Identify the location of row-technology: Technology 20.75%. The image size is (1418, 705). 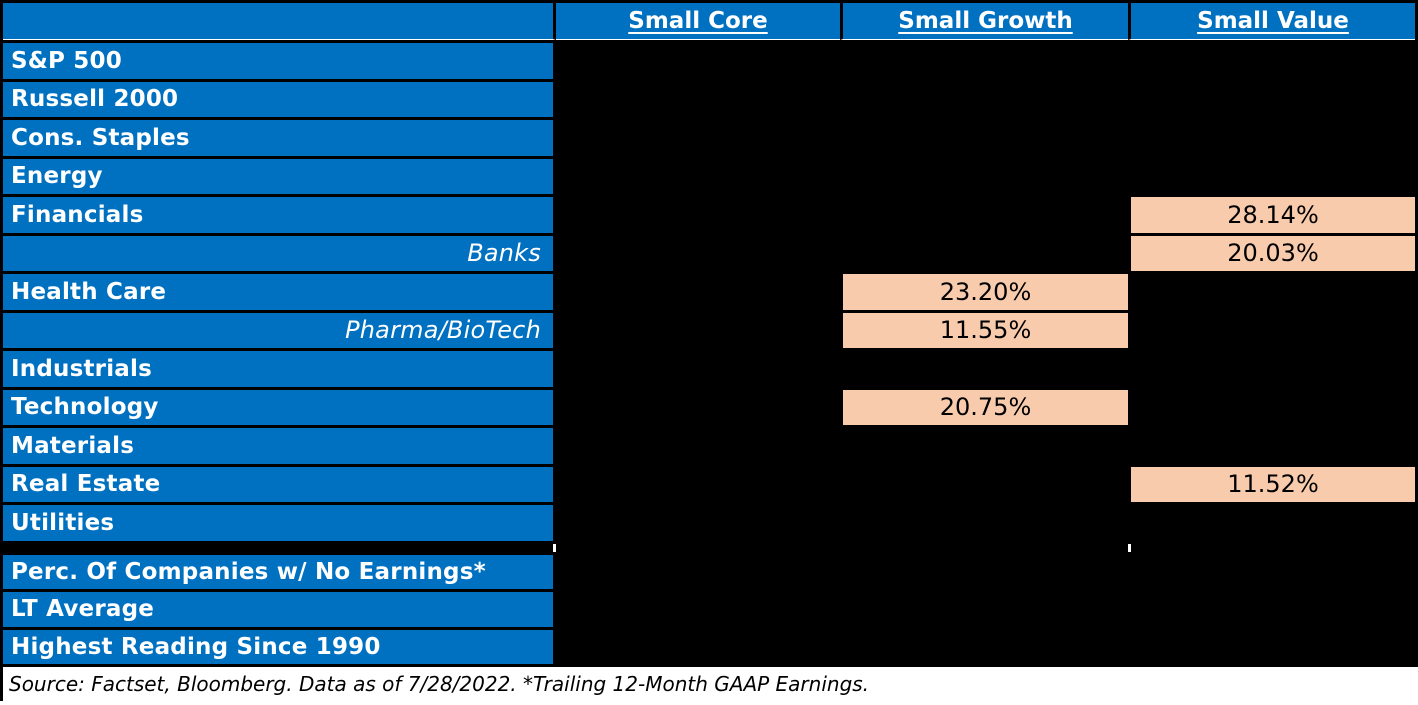
(709, 408).